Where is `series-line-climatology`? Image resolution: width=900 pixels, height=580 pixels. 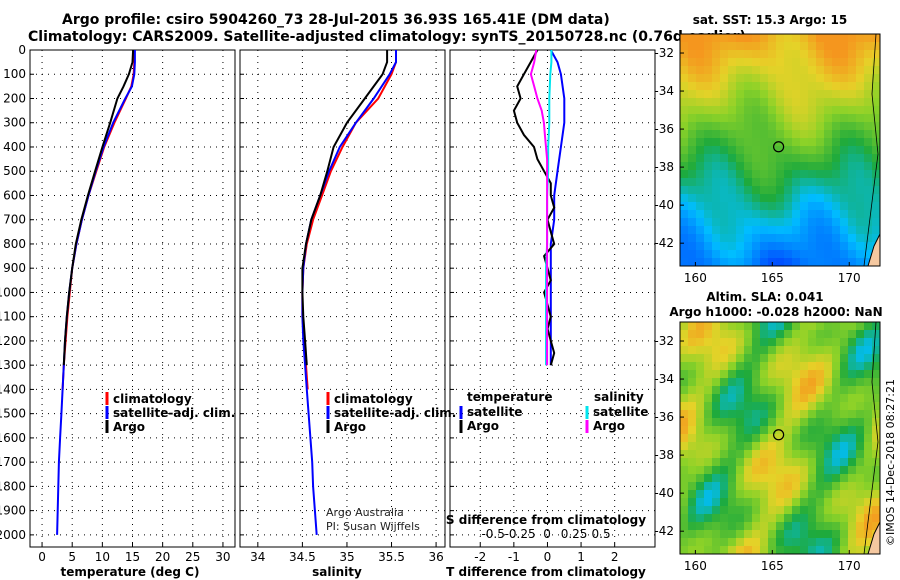
series-line-climatology is located at coordinates (349, 220).